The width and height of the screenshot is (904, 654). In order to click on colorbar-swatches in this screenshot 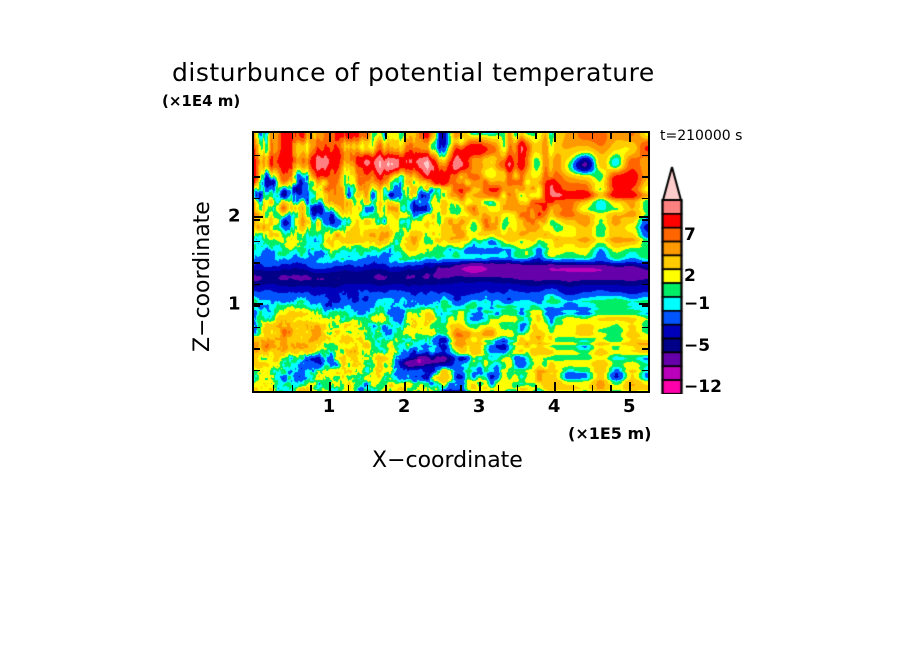, I will do `click(672, 280)`.